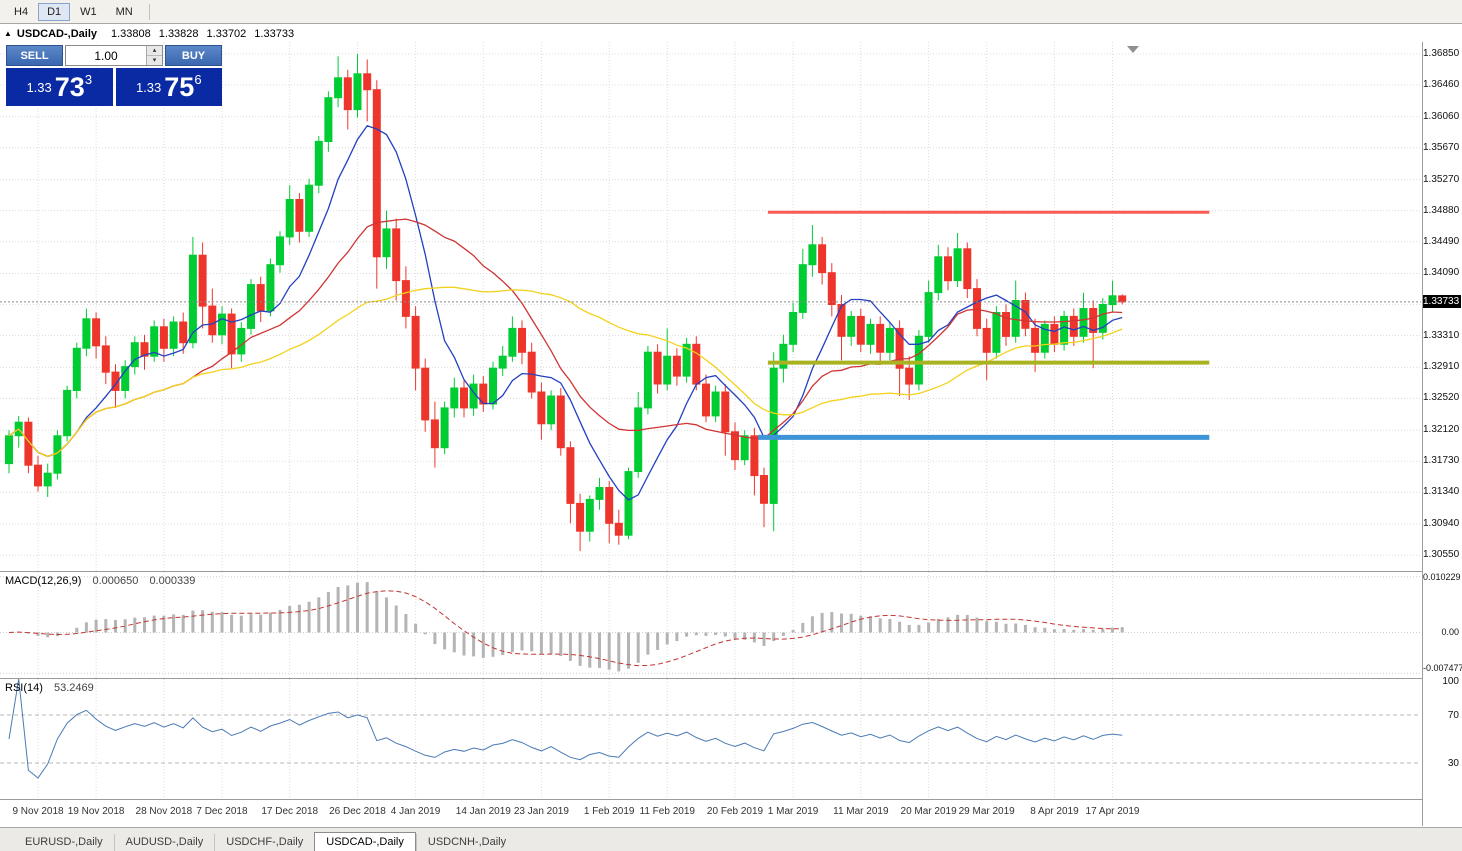  I want to click on date-axis-label: 17 Dec 2018, so click(290, 811).